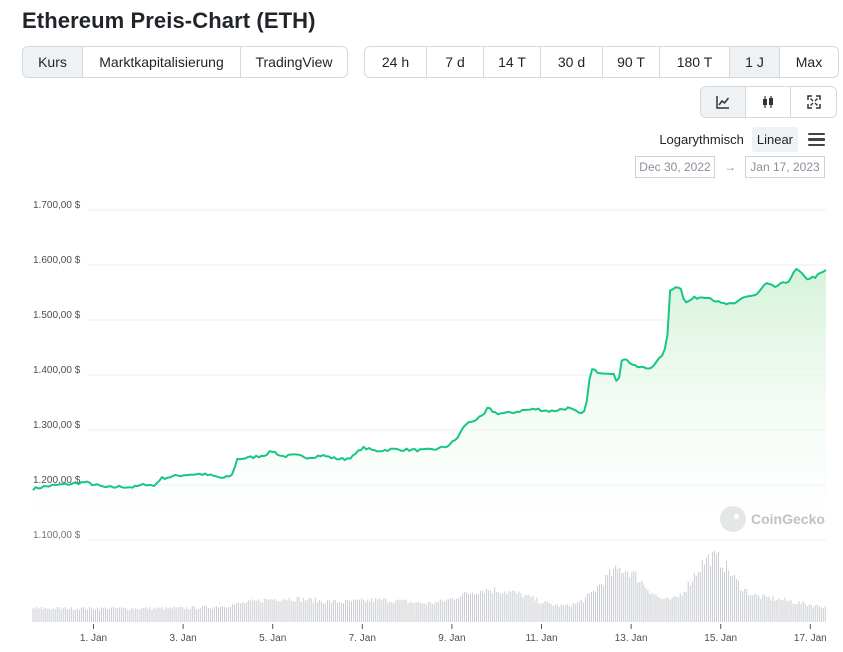  I want to click on scale-linear-option: Linear, so click(774, 139).